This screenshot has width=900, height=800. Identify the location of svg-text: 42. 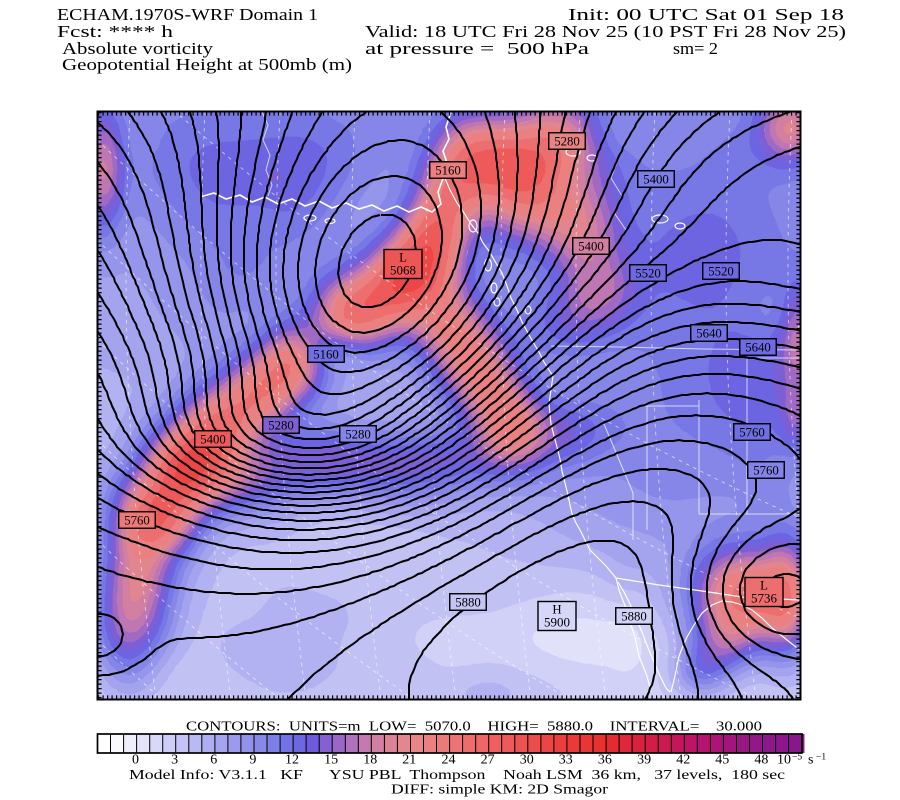
(683, 760).